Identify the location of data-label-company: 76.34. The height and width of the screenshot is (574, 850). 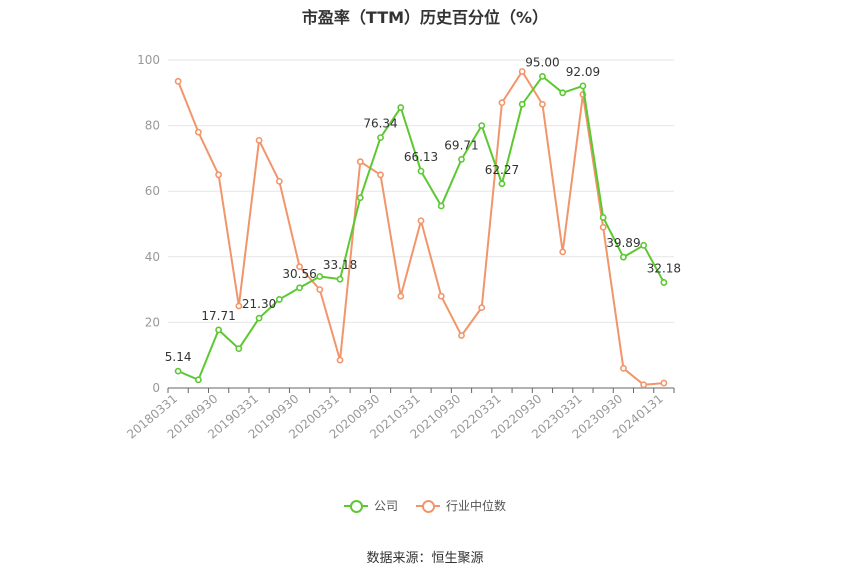
(380, 124).